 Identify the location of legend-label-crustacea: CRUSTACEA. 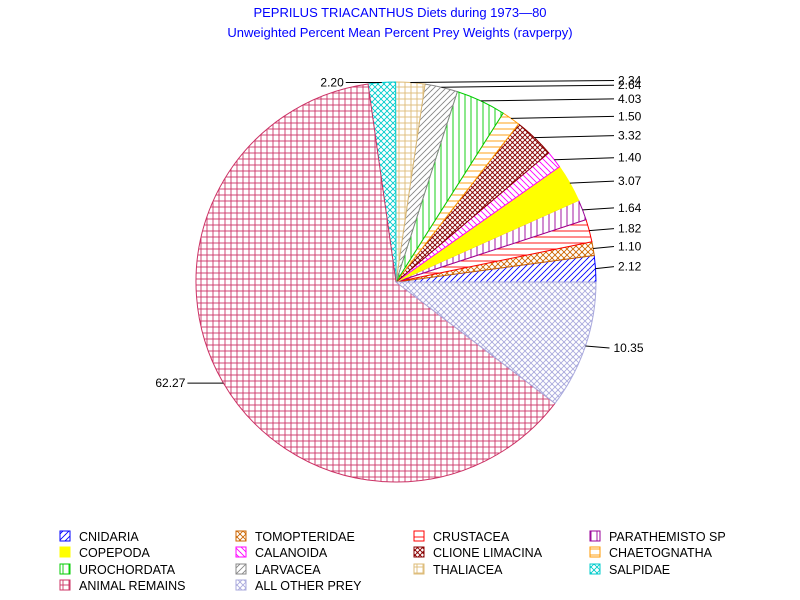
(471, 537).